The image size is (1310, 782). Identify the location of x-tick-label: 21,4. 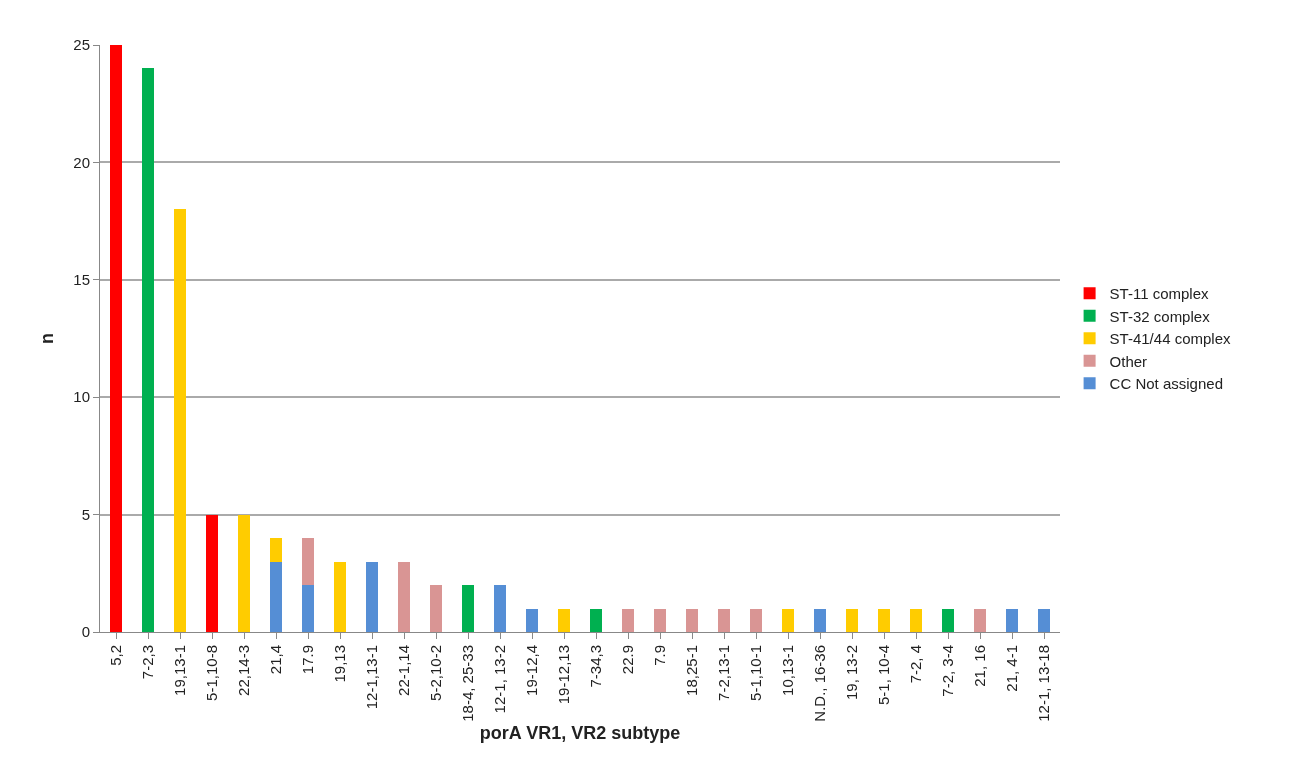
(275, 660).